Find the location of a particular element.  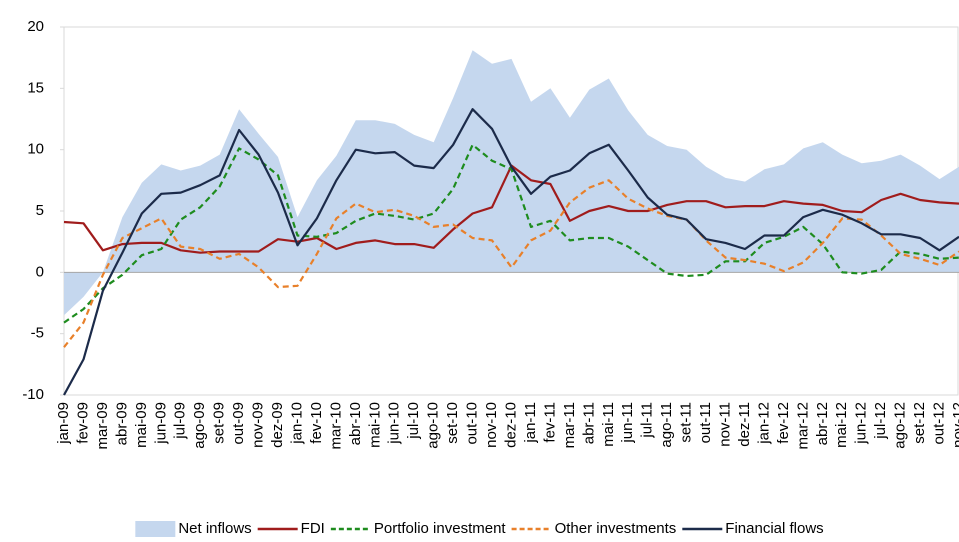

x-tick-label: abr-10 is located at coordinates (355, 423).